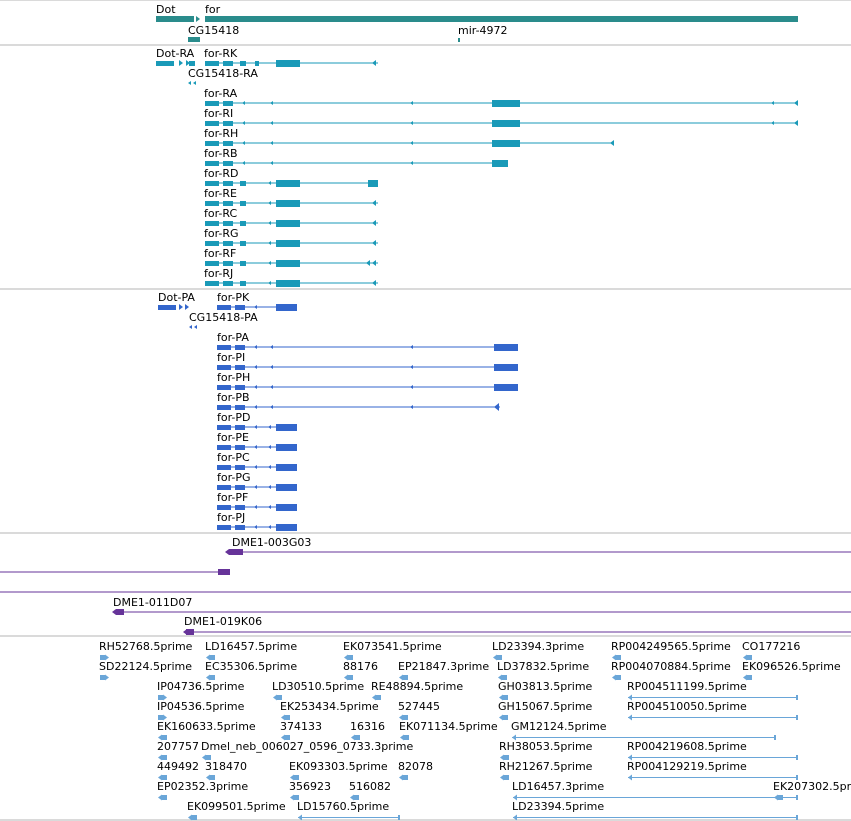  Describe the element at coordinates (791, 670) in the screenshot. I see `est-row: EK096526.5prime` at that location.